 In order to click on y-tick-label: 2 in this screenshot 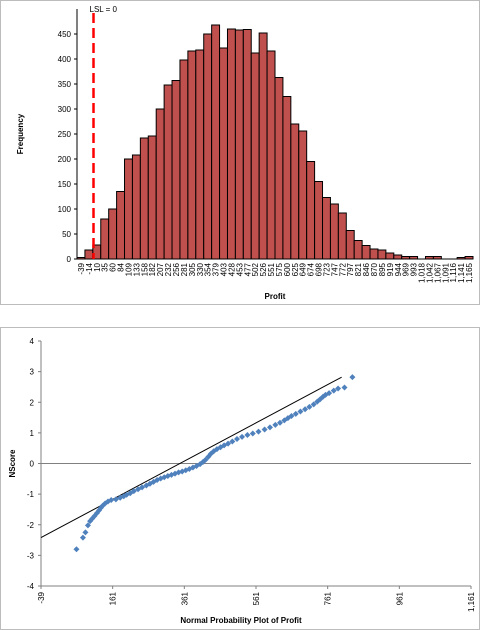, I will do `click(32, 402)`.